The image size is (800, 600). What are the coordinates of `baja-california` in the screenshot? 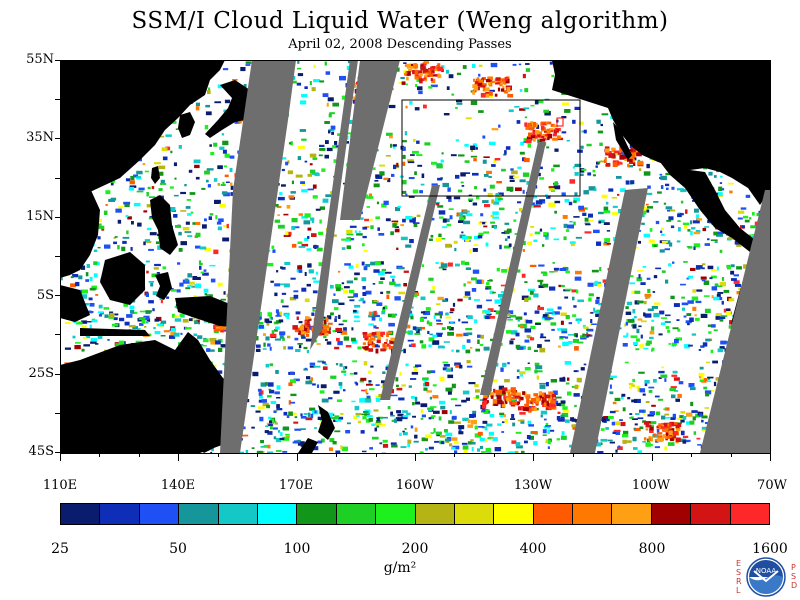 It's located at (622, 141).